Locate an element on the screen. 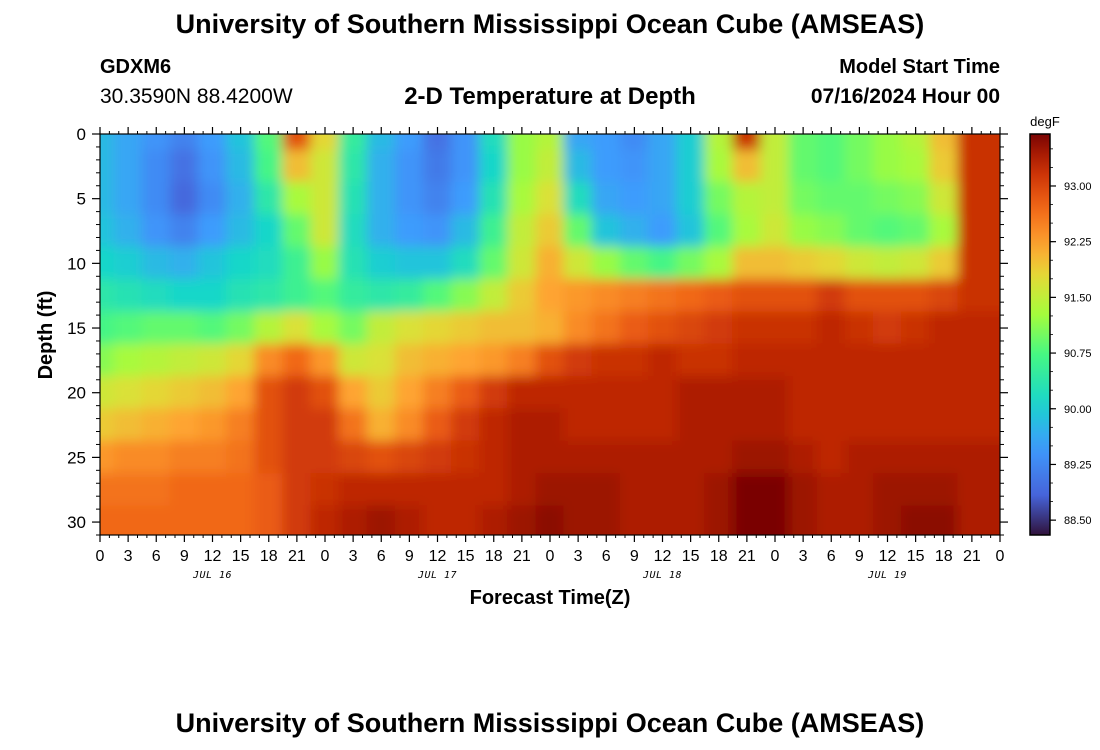 The image size is (1100, 750). x-tick-label: 6 is located at coordinates (606, 556).